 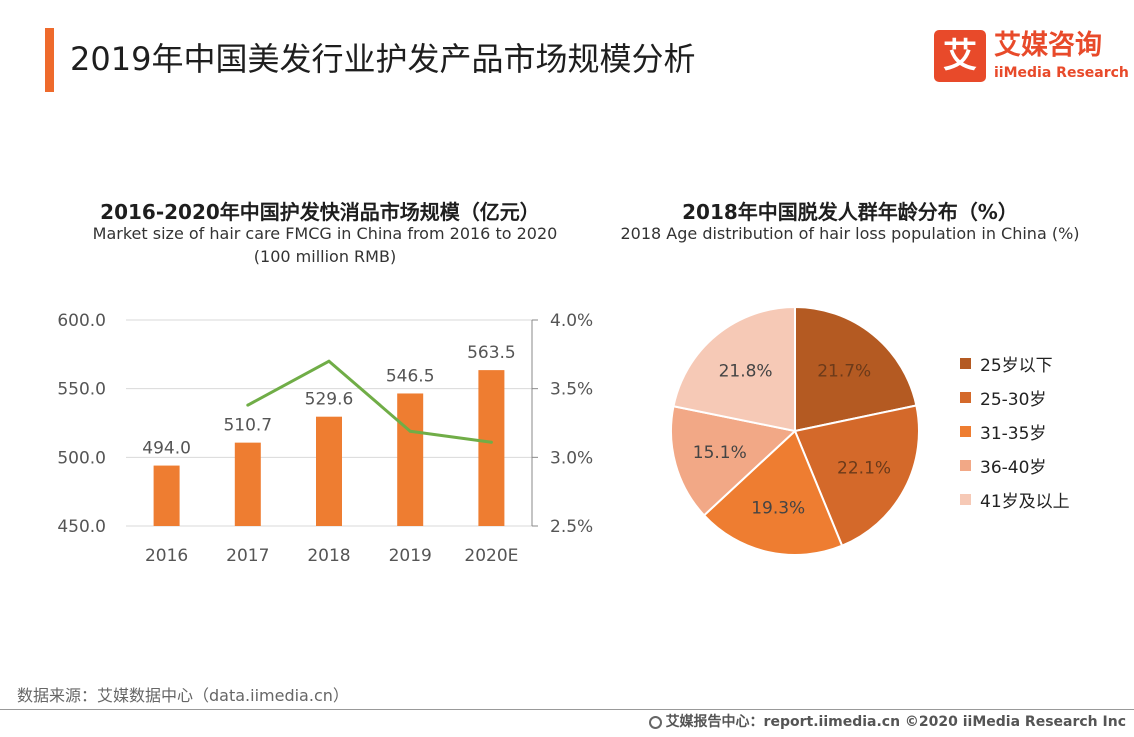 What do you see at coordinates (571, 458) in the screenshot?
I see `y-tick-label-right: 3.0%` at bounding box center [571, 458].